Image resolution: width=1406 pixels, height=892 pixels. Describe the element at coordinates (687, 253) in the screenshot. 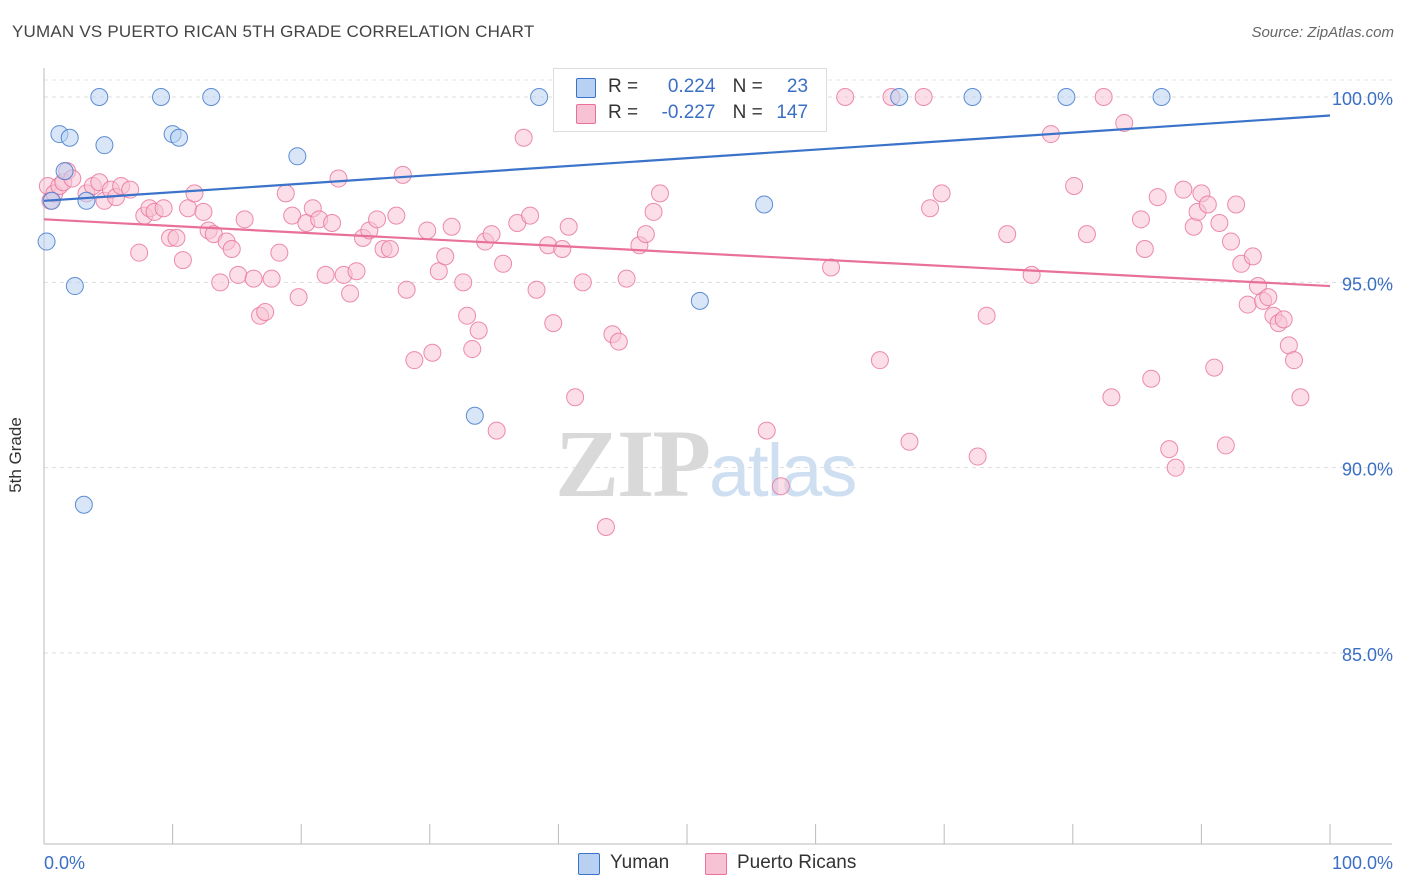

I see `trendline-puerto` at that location.